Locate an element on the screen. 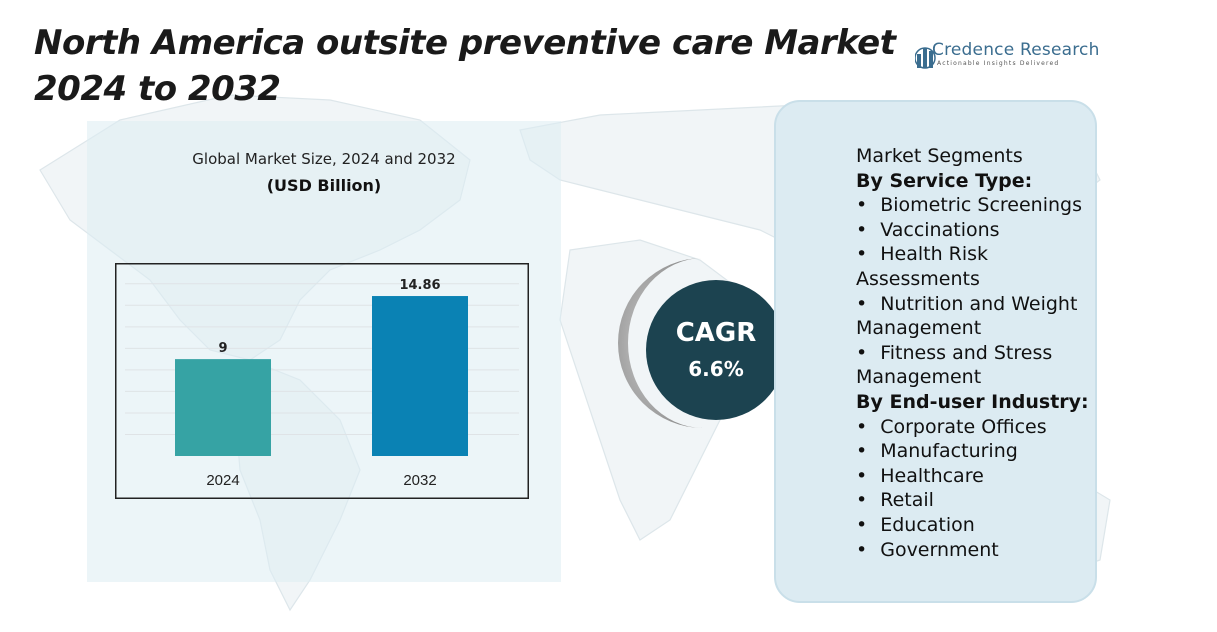 The image size is (1217, 632). service-item: Vaccinations is located at coordinates (981, 230).